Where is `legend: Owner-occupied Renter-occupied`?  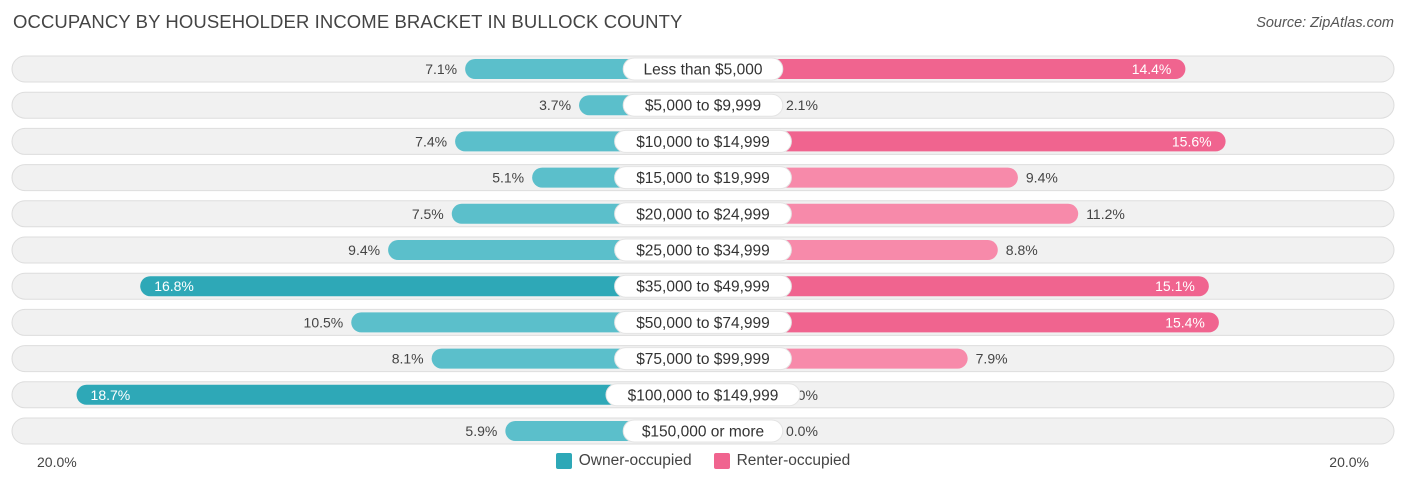
legend: Owner-occupied Renter-occupied is located at coordinates (703, 461).